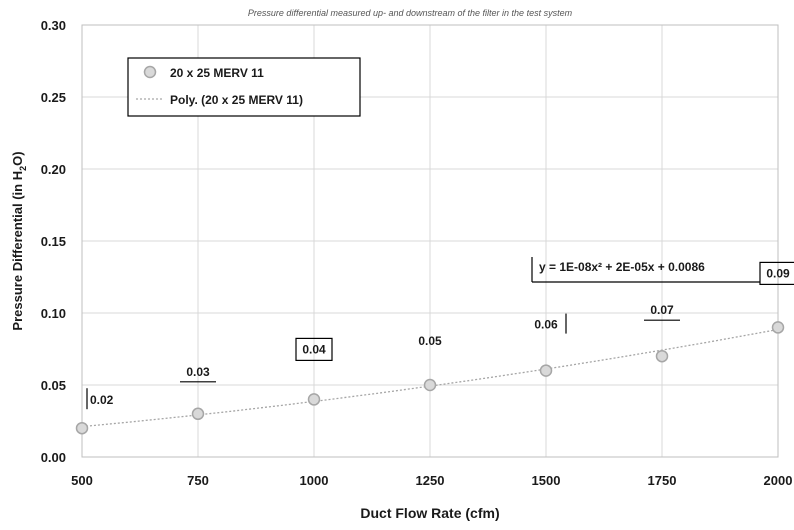  Describe the element at coordinates (244, 87) in the screenshot. I see `legend-box` at that location.